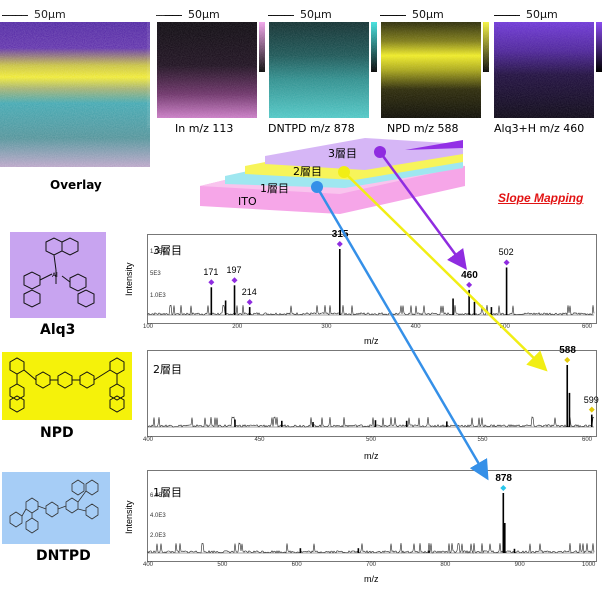 The width and height of the screenshot is (608, 590). Describe the element at coordinates (75, 94) in the screenshot. I see `overlay-image` at that location.